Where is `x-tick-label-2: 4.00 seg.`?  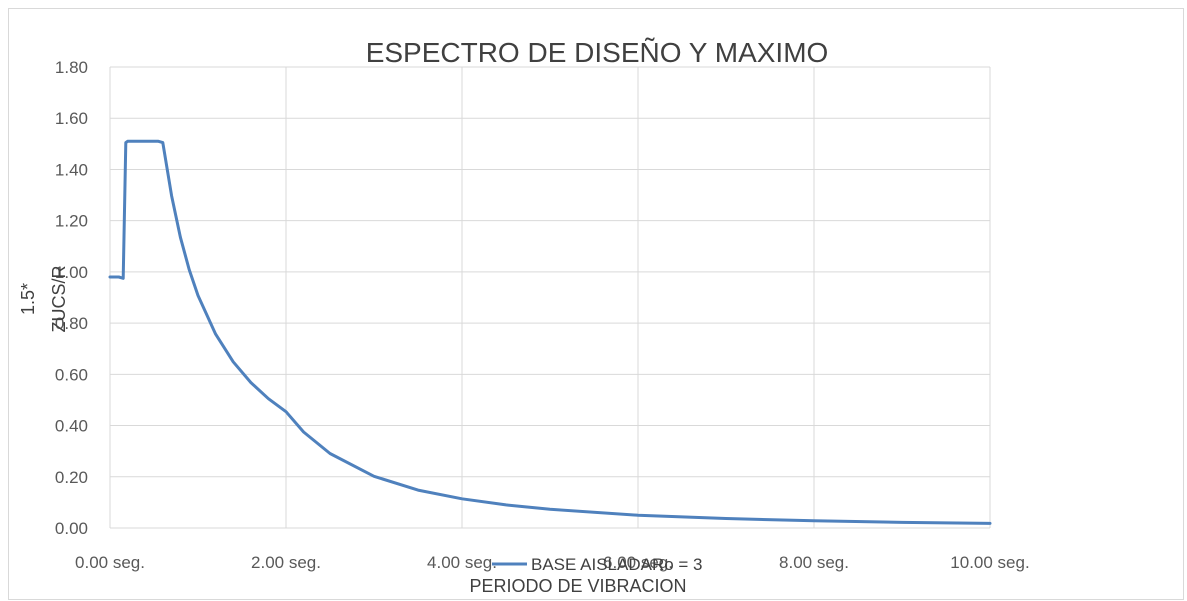
x-tick-label-2: 4.00 seg. is located at coordinates (462, 562).